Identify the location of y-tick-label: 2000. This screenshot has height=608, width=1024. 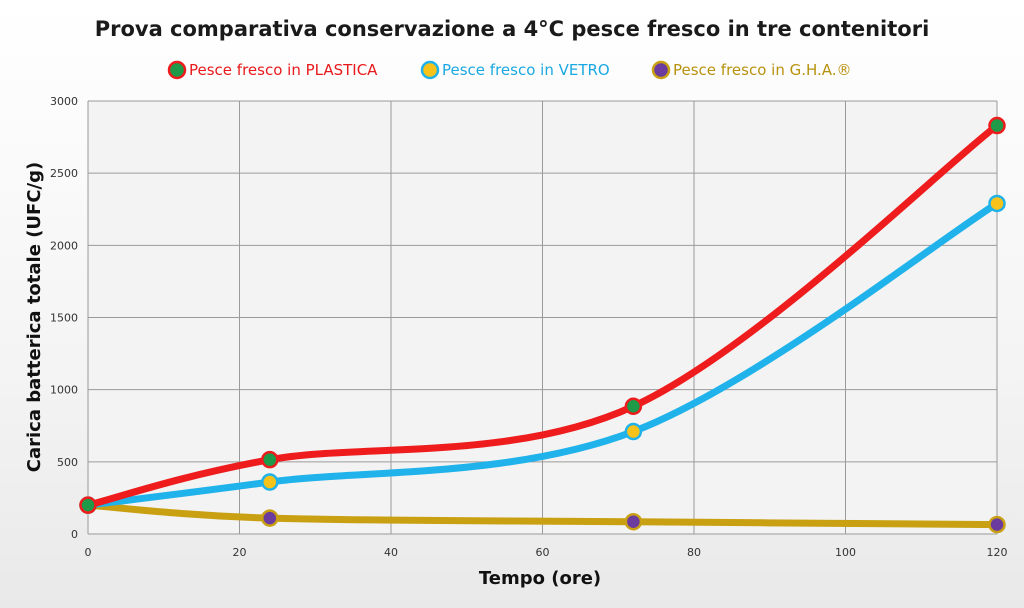
(64, 245).